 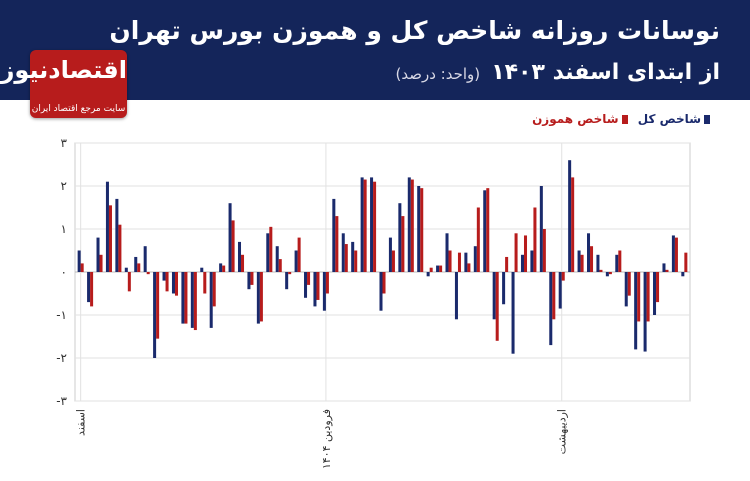 What do you see at coordinates (624, 119) in the screenshot?
I see `legend-swatch-hamvazn` at bounding box center [624, 119].